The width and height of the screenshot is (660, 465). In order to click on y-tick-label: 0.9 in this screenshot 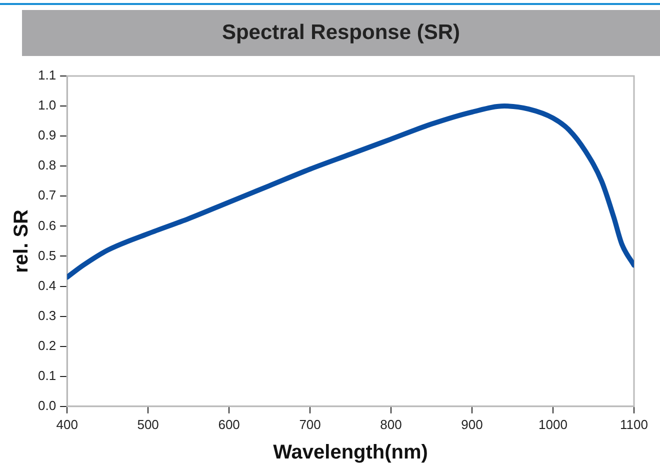, I will do `click(47, 135)`.